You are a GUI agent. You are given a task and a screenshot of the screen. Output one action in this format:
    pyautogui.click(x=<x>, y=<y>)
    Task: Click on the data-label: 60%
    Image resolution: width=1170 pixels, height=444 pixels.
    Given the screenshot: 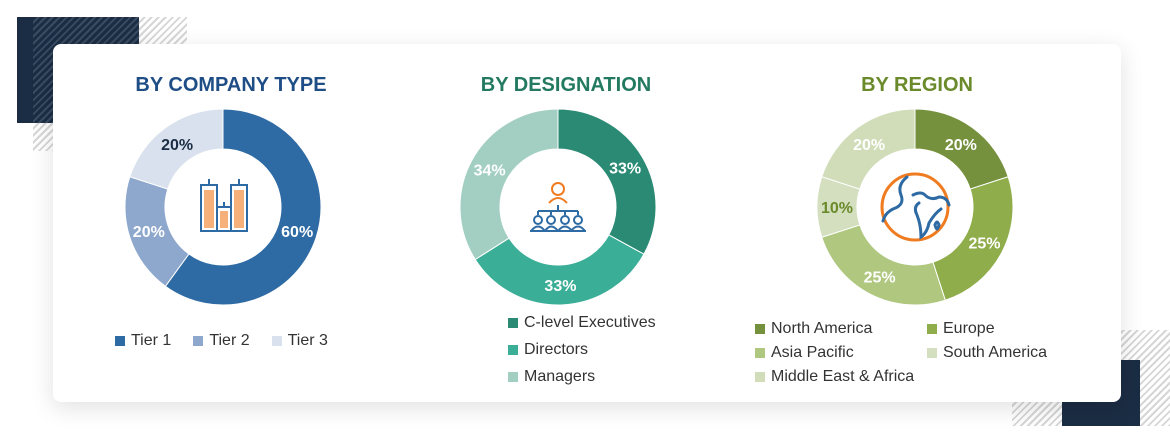 What is the action you would take?
    pyautogui.click(x=297, y=232)
    